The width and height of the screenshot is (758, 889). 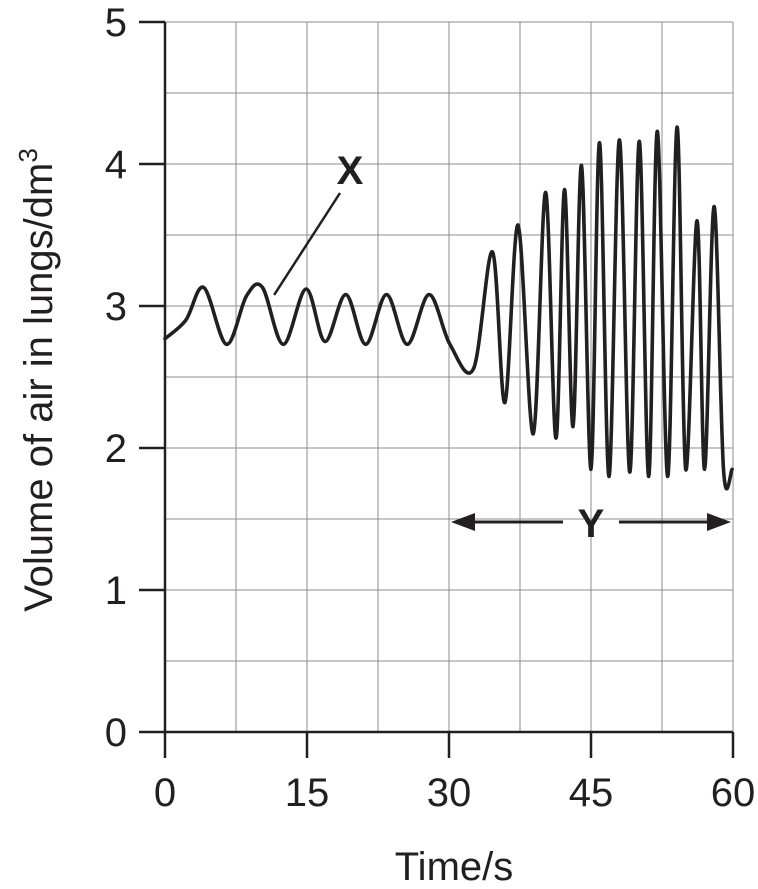 I want to click on x-tick-label: 0, so click(x=165, y=793).